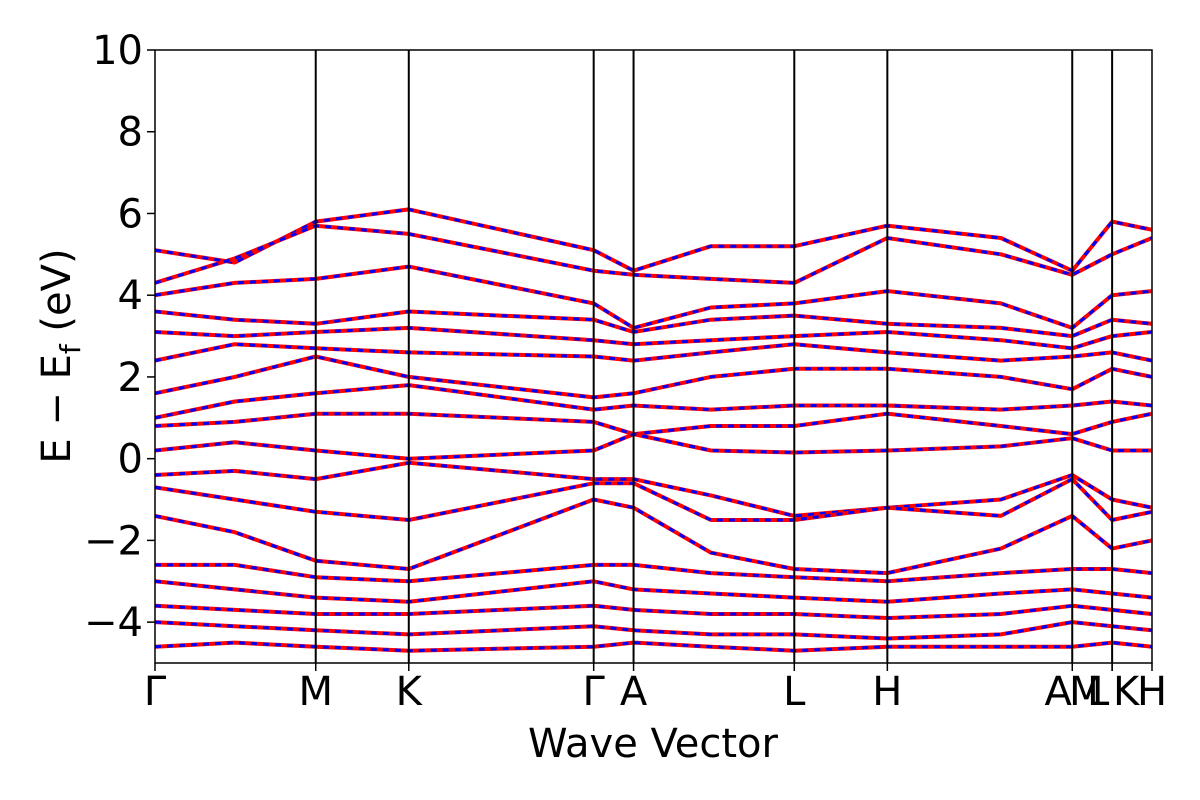  I want to click on x-tick-label-2: K, so click(410, 692).